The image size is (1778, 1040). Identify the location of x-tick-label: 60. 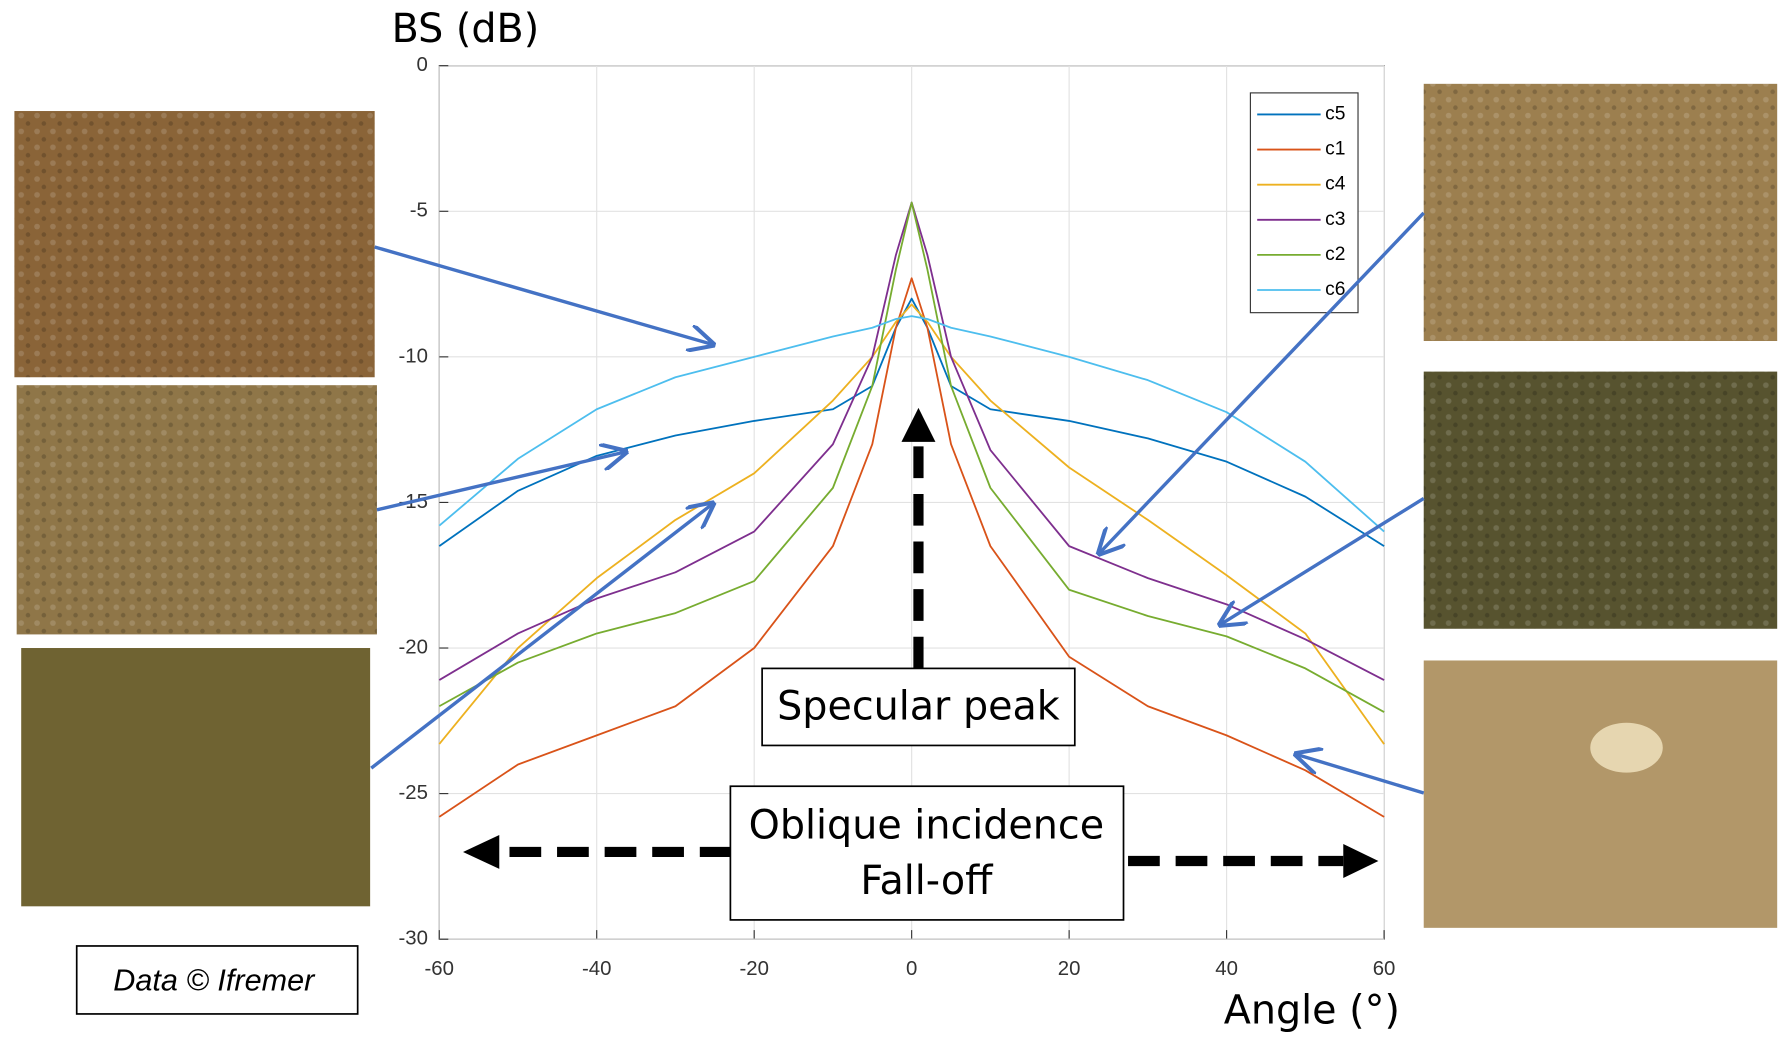
(1384, 969).